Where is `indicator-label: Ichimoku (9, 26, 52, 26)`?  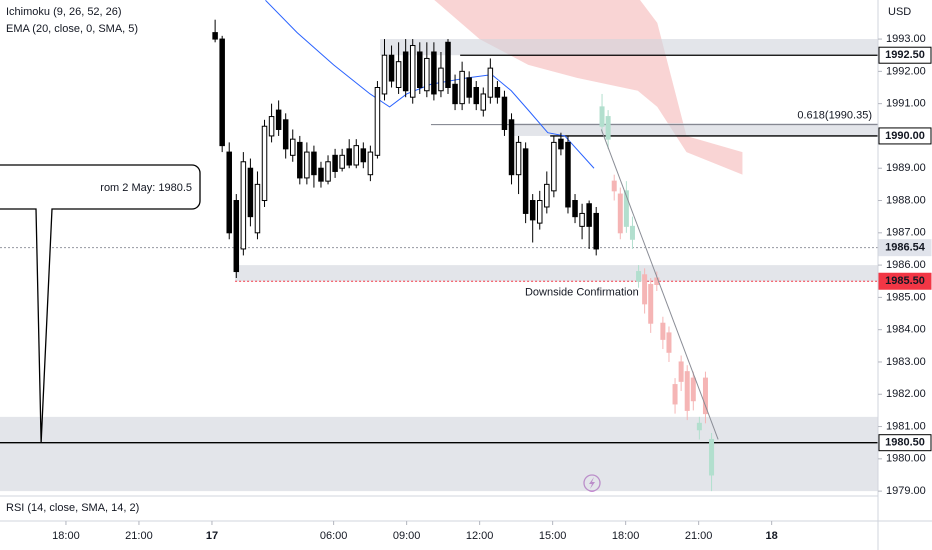 indicator-label: Ichimoku (9, 26, 52, 26) is located at coordinates (64, 12).